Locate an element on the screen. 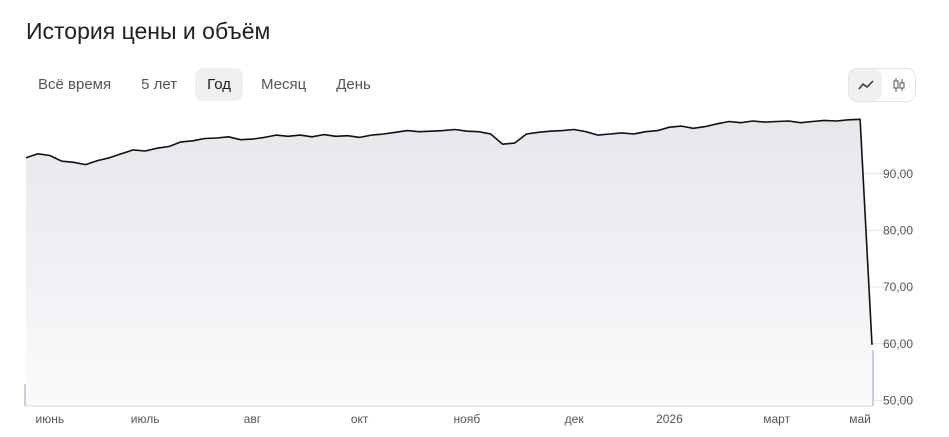 Image resolution: width=949 pixels, height=437 pixels. x-tick-label: нояб is located at coordinates (467, 419).